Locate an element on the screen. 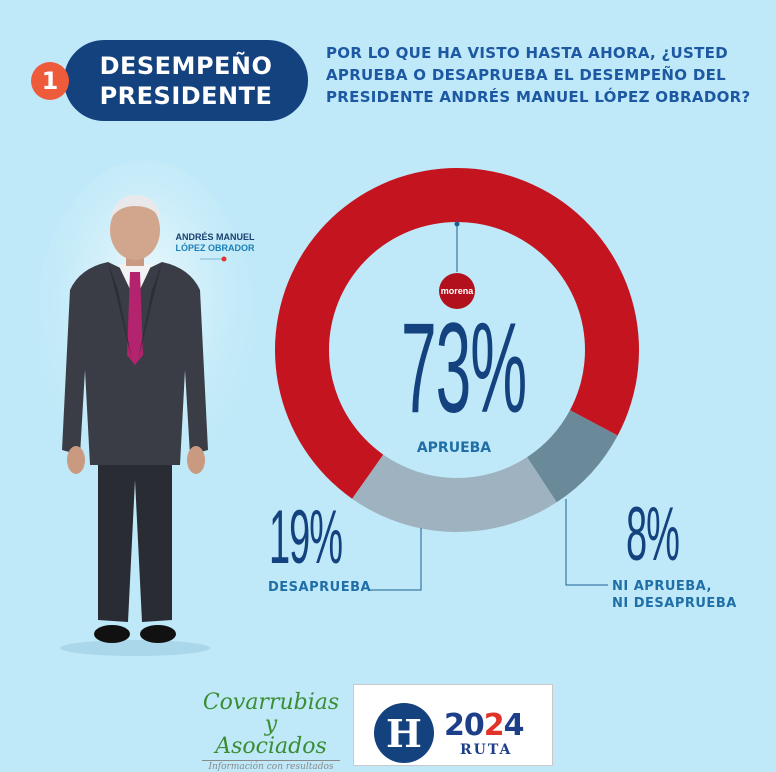 The width and height of the screenshot is (776, 772). person-name-label: ANDRÉS MANUEL LÓPEZ OBRADOR is located at coordinates (215, 249).